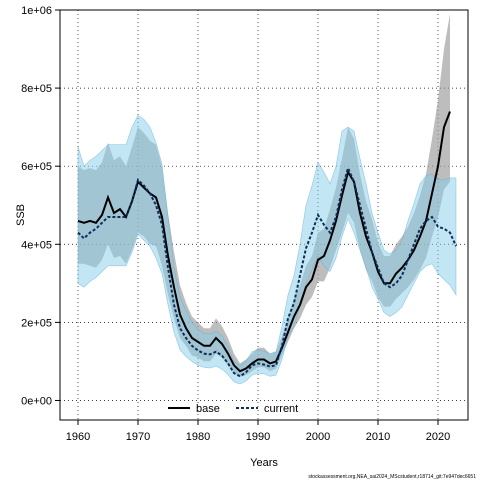  Describe the element at coordinates (258, 437) in the screenshot. I see `x-tick-label: 1990` at that location.